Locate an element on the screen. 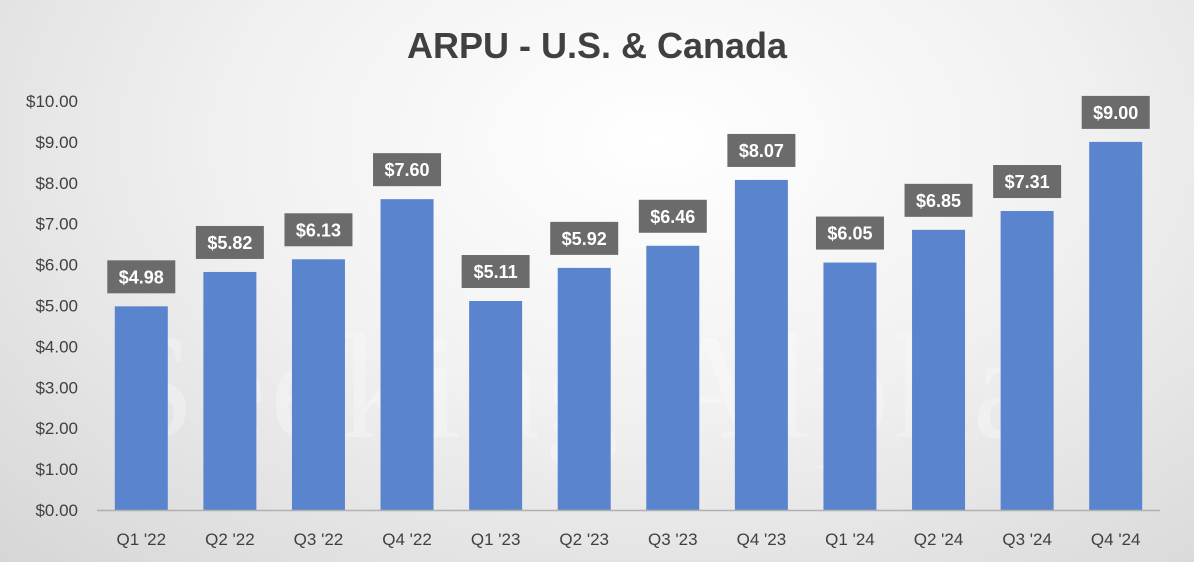 The image size is (1194, 562). y-tick-label: $0.00 is located at coordinates (56, 510).